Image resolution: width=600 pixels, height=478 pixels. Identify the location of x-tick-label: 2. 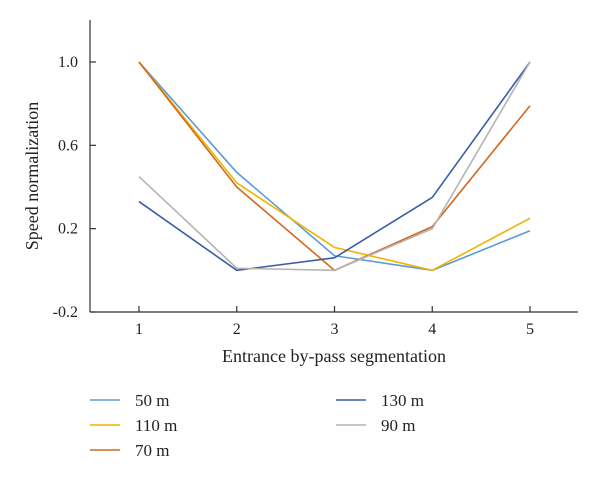
(237, 329).